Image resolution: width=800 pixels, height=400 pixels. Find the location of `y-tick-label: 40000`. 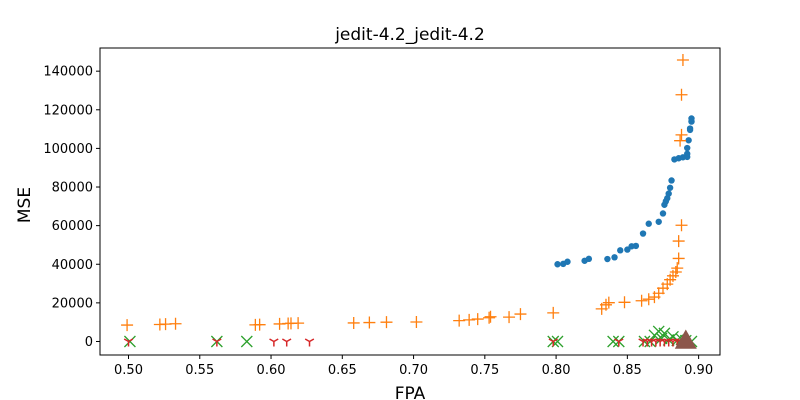

y-tick-label: 40000 is located at coordinates (72, 265).